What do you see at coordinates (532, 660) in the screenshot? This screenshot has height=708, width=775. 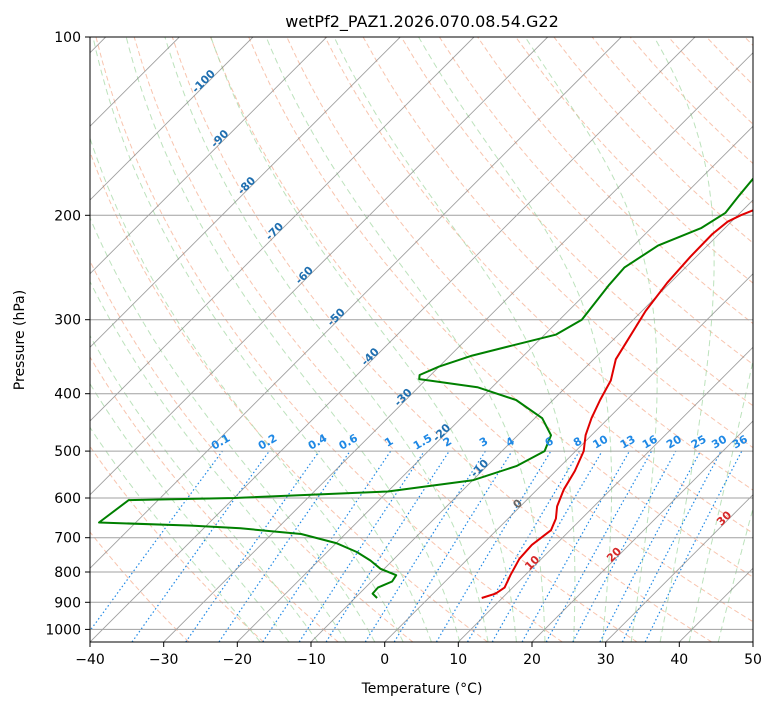 I see `x-tick-label: 20` at bounding box center [532, 660].